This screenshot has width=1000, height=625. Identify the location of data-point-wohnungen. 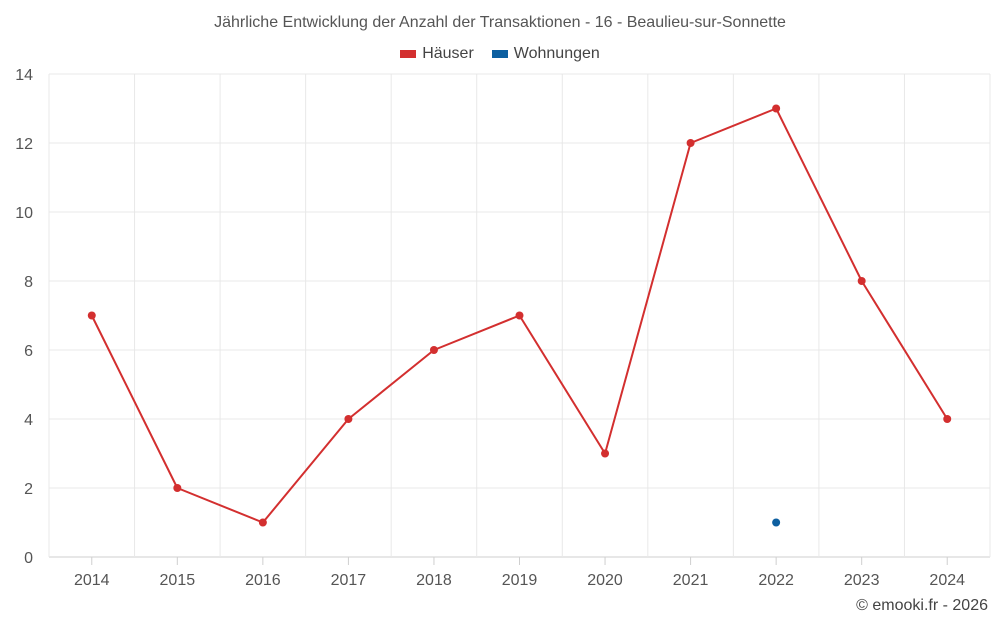
(776, 522).